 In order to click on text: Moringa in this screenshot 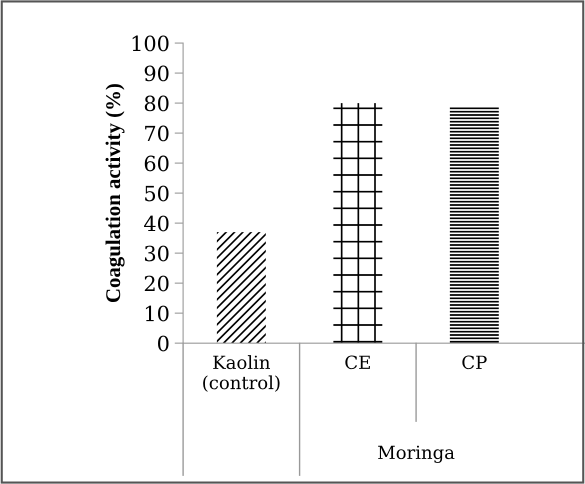, I will do `click(416, 454)`.